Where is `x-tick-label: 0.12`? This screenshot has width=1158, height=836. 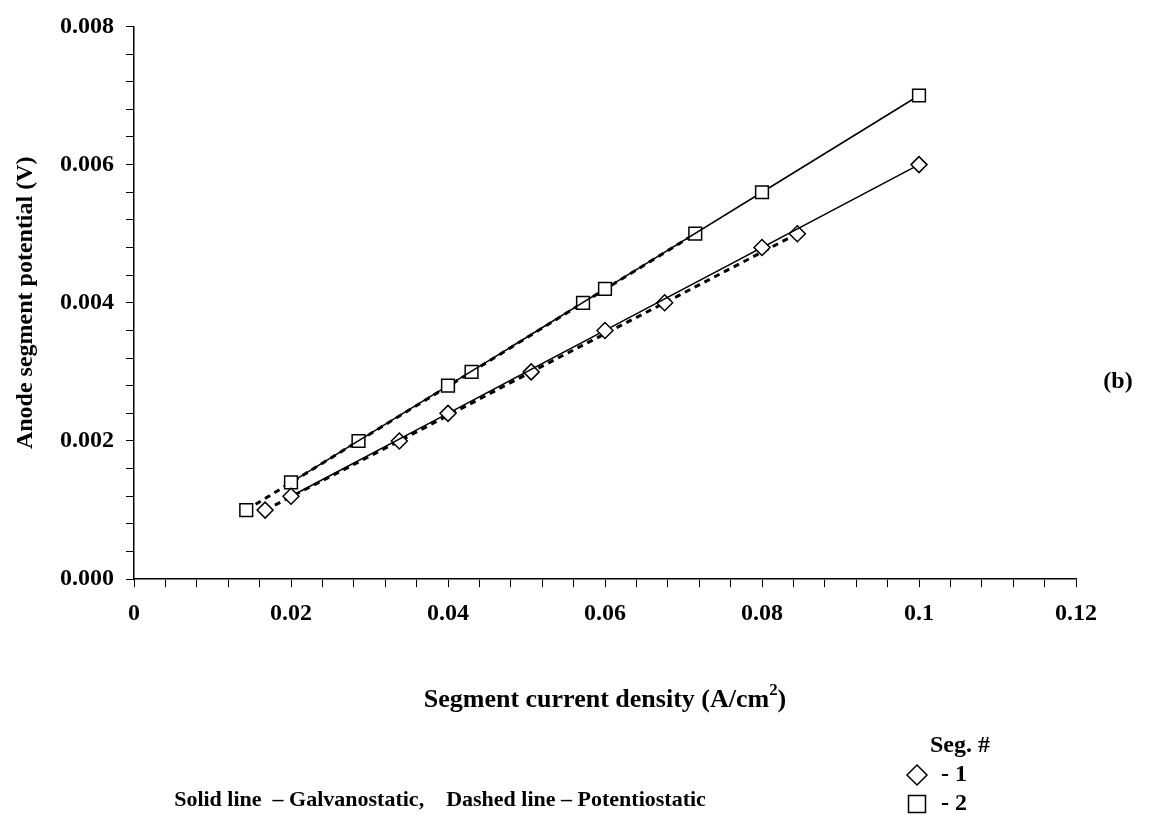
x-tick-label: 0.12 is located at coordinates (1076, 611).